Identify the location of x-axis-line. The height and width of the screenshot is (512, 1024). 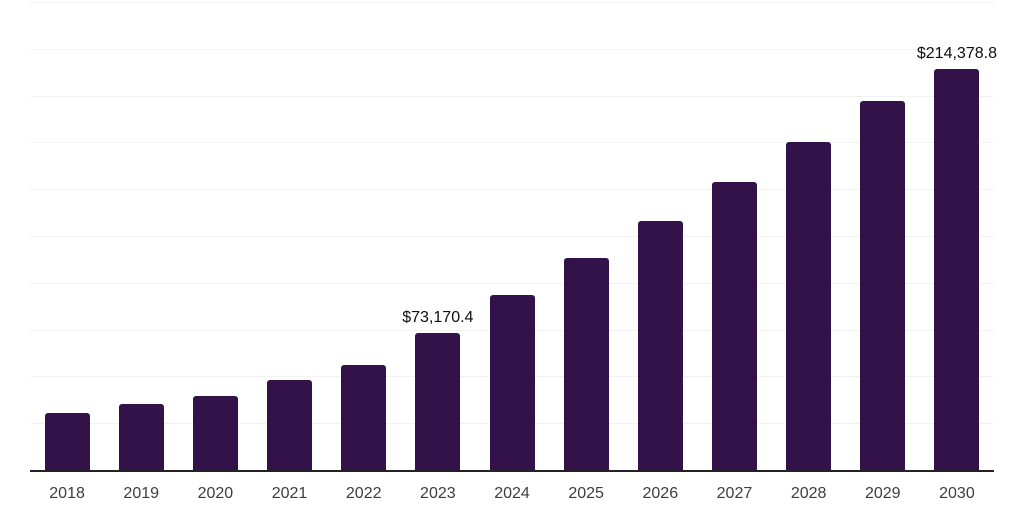
(512, 471).